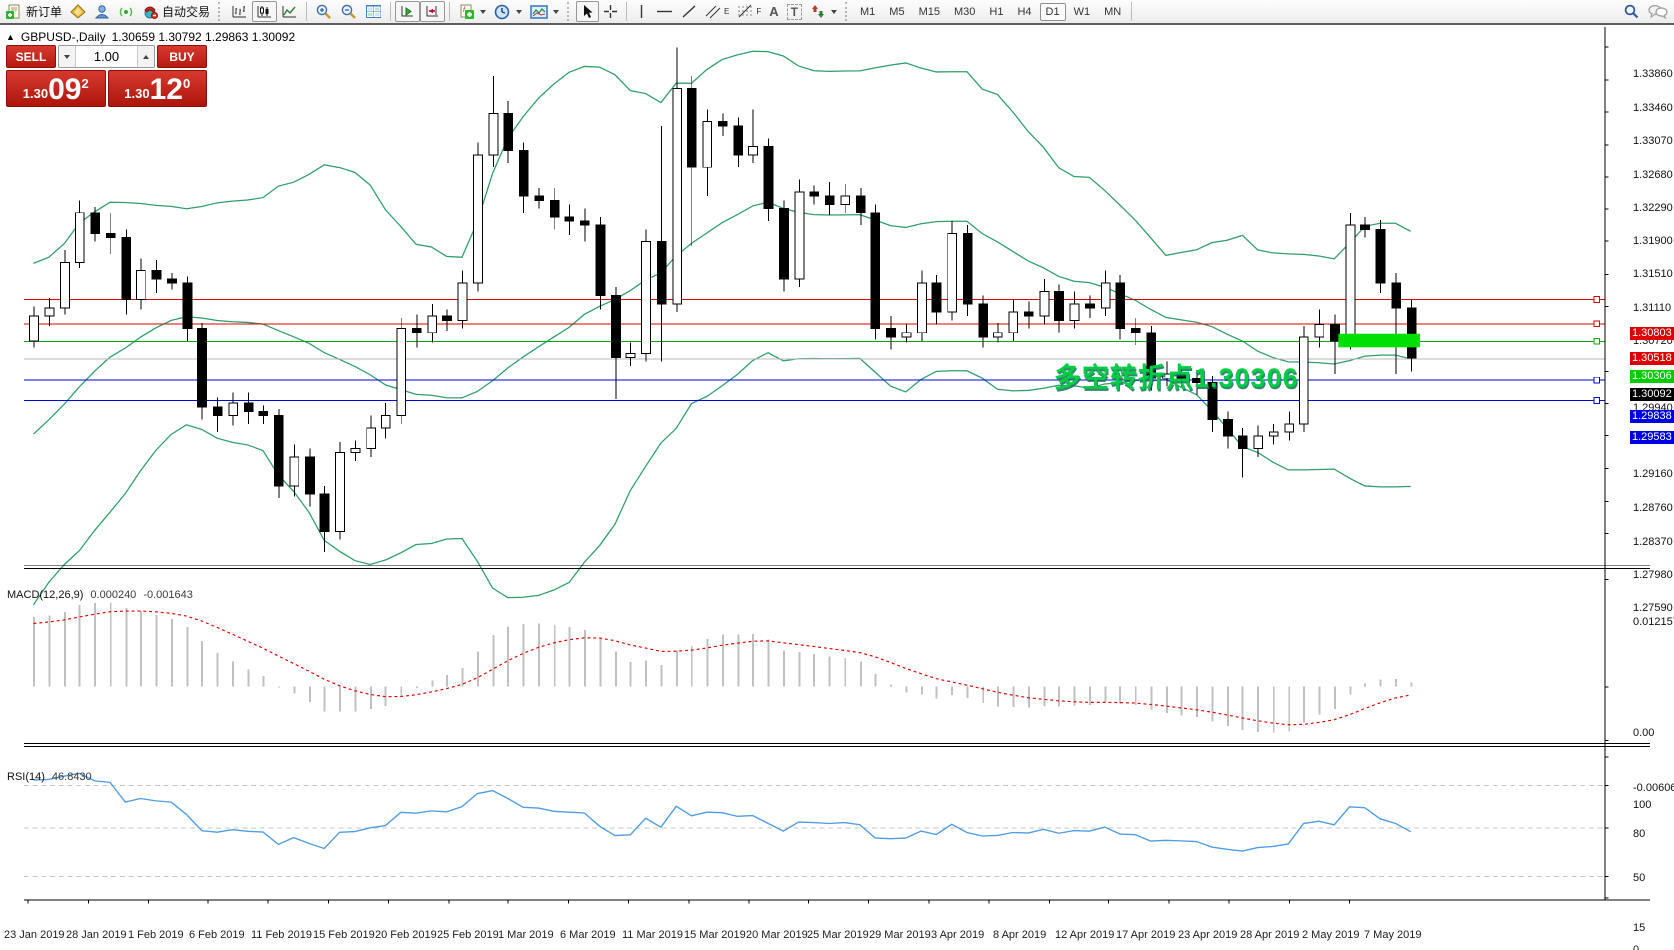 The width and height of the screenshot is (1674, 950). What do you see at coordinates (929, 11) in the screenshot?
I see `timeframe-M15: M15` at bounding box center [929, 11].